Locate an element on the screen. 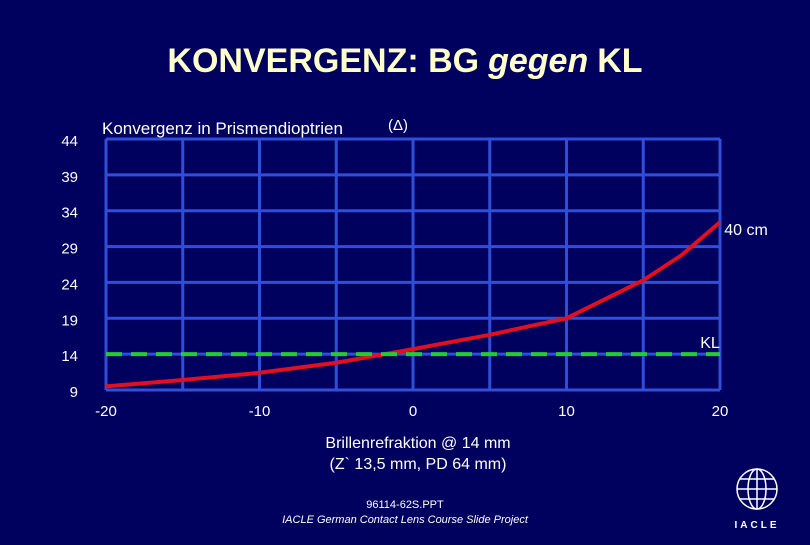  title-part: KL is located at coordinates (619, 61).